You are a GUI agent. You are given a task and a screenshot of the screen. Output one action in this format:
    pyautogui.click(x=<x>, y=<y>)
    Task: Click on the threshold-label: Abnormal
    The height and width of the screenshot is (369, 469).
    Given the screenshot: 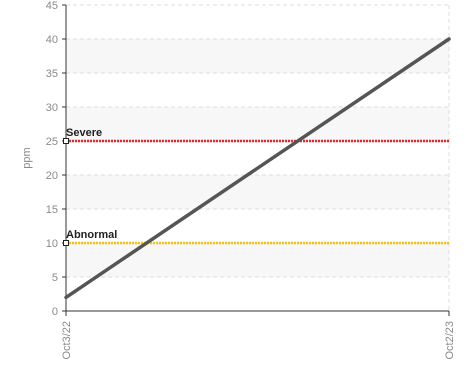 What is the action you would take?
    pyautogui.click(x=91, y=235)
    